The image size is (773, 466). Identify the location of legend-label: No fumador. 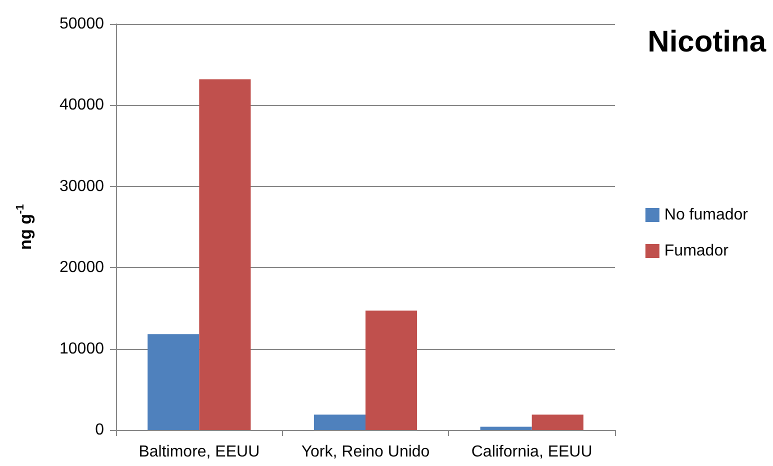
(706, 215).